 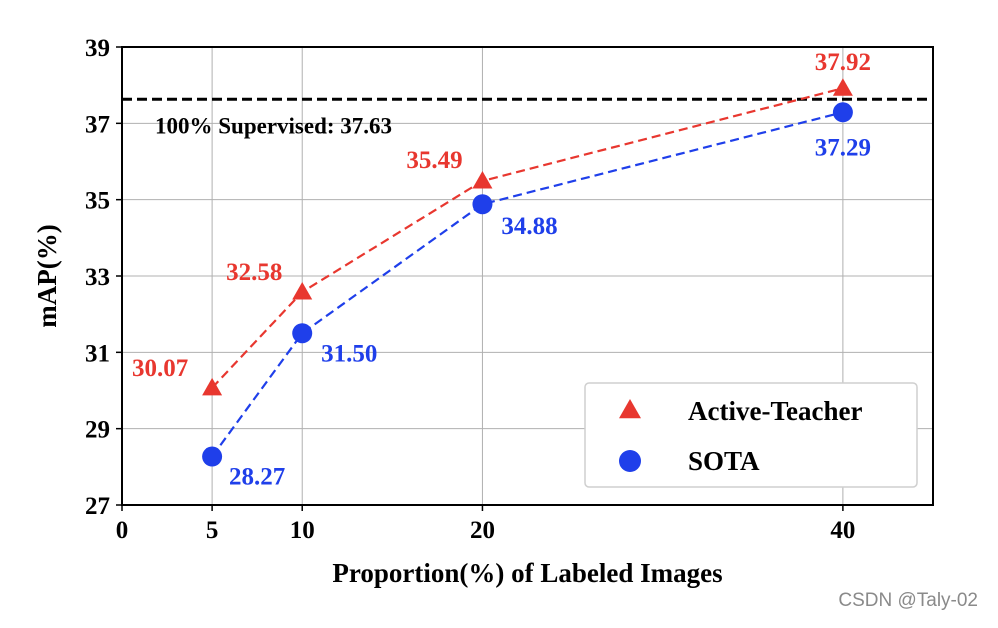 I want to click on y-tick-label: 37, so click(x=97, y=124).